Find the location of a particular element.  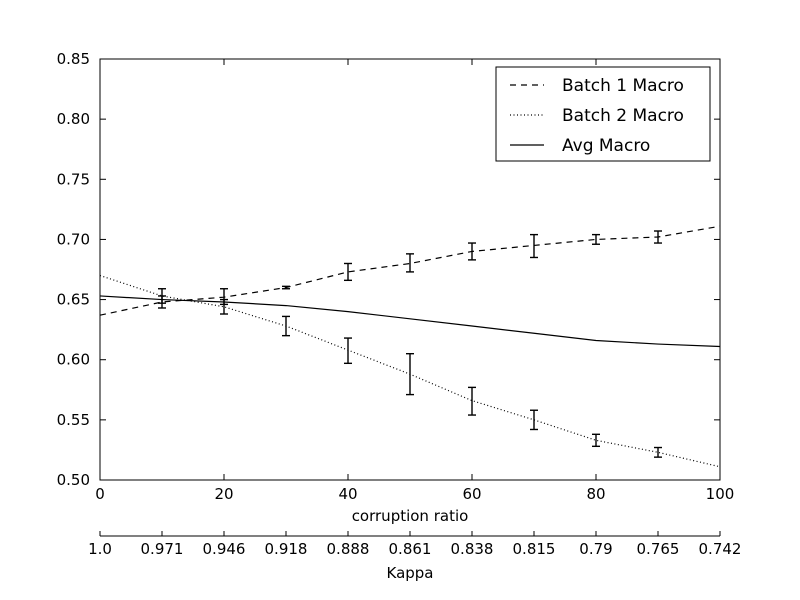

kappa-tick-label: 0.838 is located at coordinates (472, 549).